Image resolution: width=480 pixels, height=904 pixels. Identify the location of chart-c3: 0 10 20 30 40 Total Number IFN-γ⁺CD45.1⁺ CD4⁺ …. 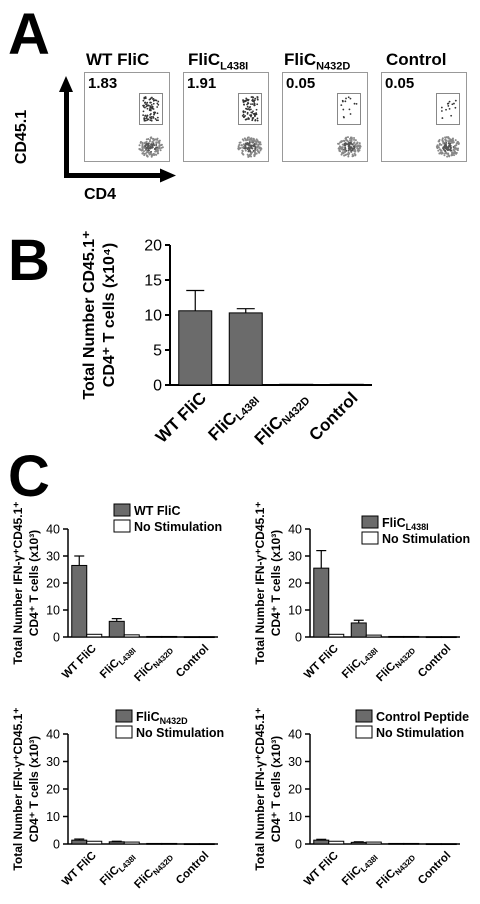
(117, 799).